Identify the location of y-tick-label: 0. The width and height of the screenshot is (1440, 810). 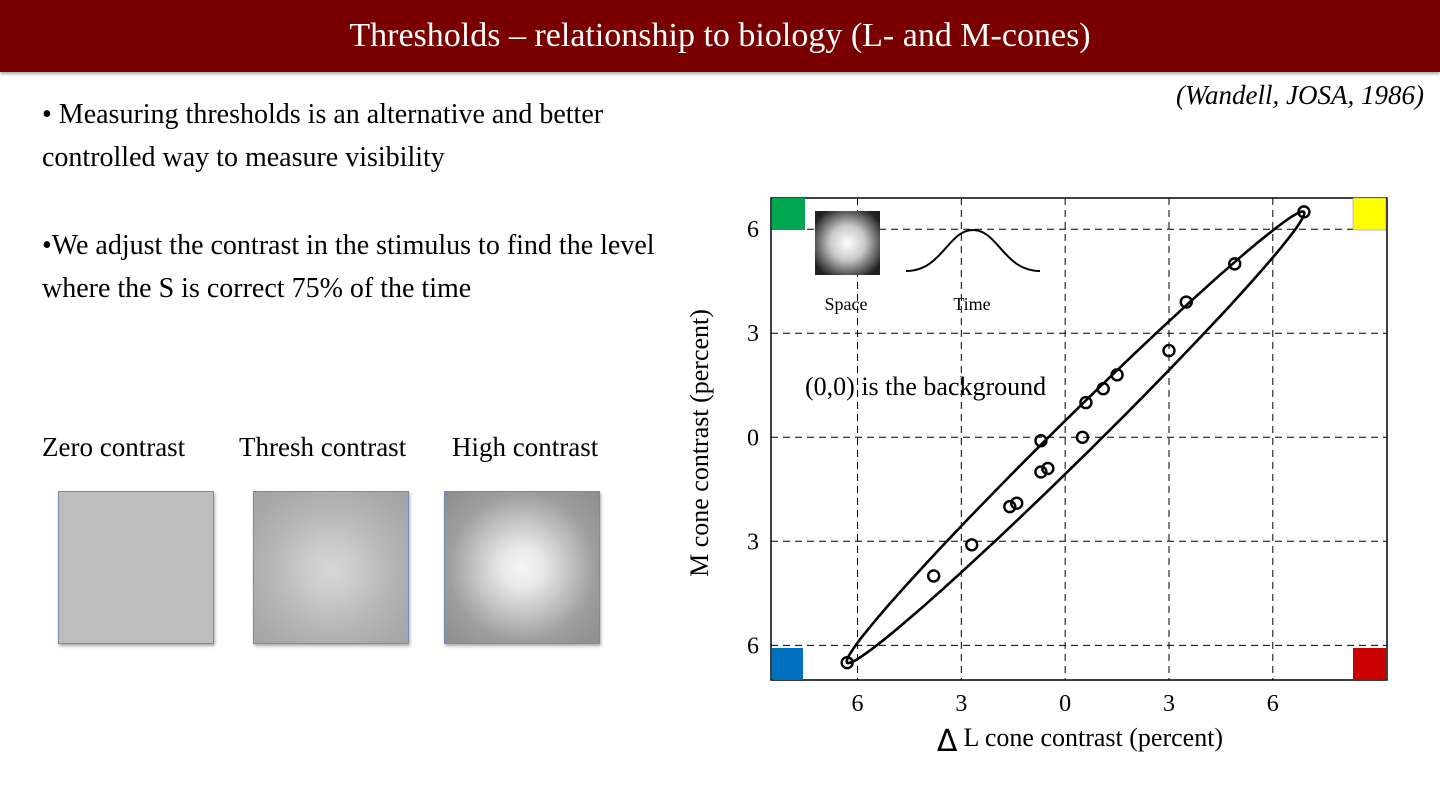
(753, 438).